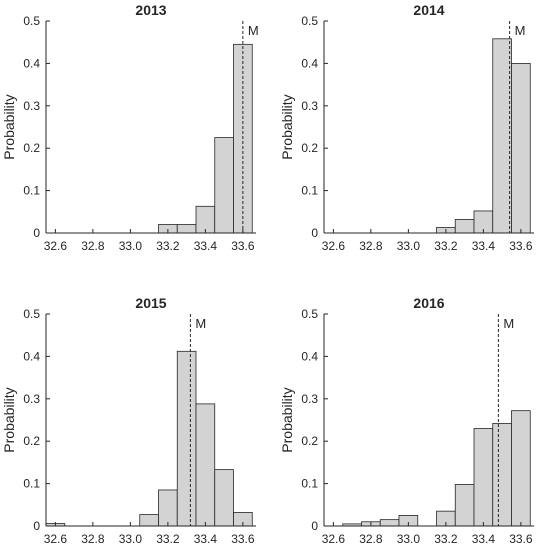 This screenshot has height=550, width=538. What do you see at coordinates (428, 10) in the screenshot?
I see `panel-title: 2014` at bounding box center [428, 10].